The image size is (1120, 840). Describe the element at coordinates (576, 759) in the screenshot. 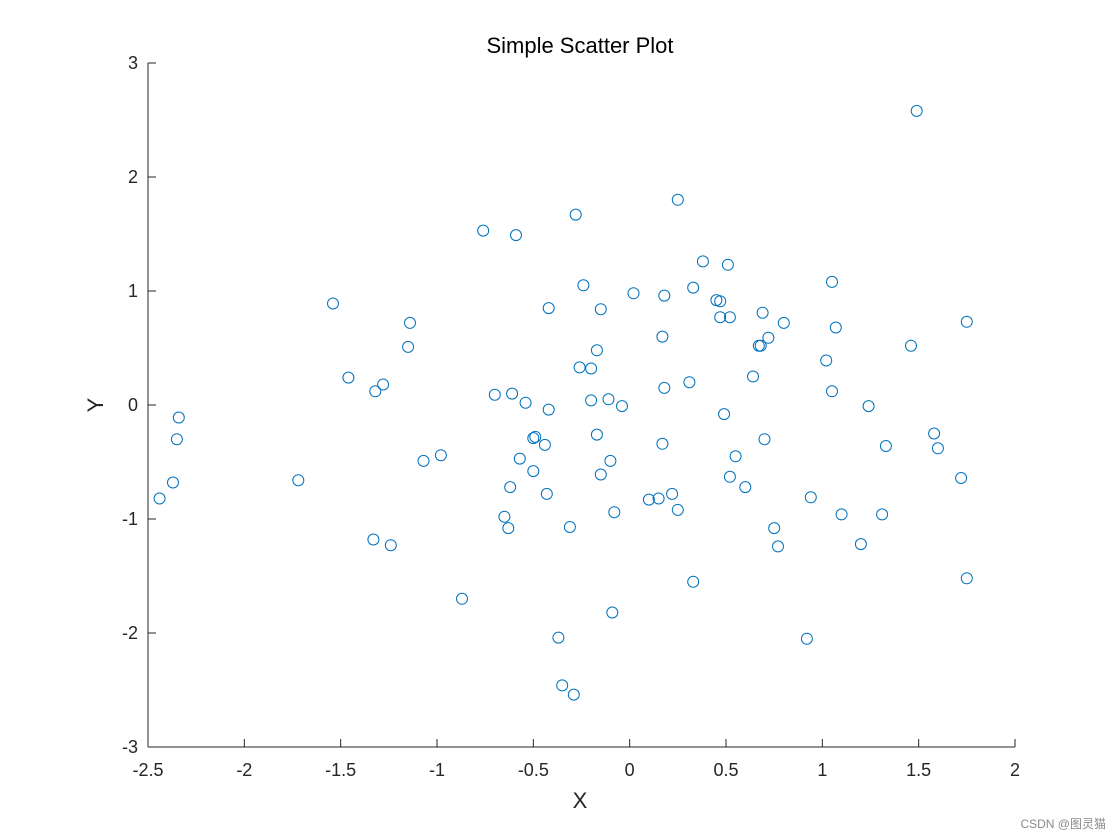

I see `x-axis-ticks: -2.5 -2 -1.5 -1 -0.5 0 0.5 1 1.5 2` at that location.